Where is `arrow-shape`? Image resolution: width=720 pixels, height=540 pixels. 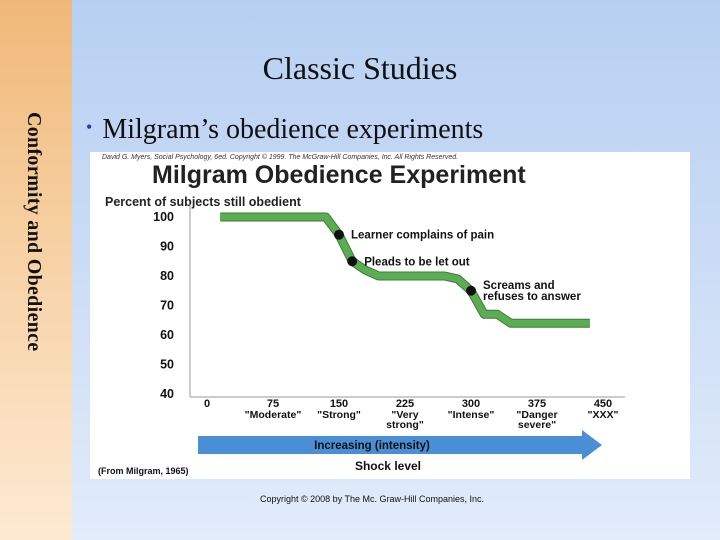 arrow-shape is located at coordinates (400, 445).